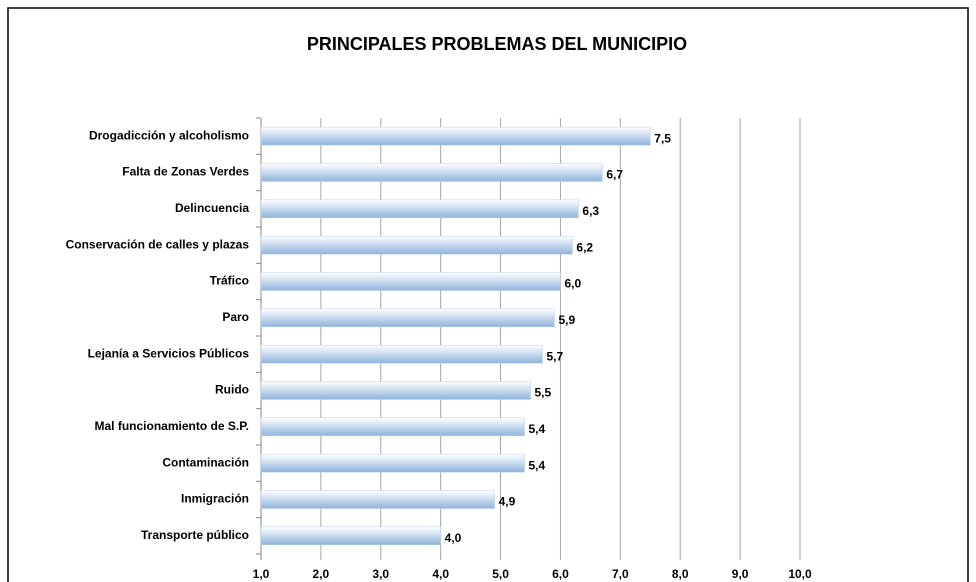  What do you see at coordinates (169, 353) in the screenshot?
I see `y-tick-label: Lejanía a Servicios Públicos` at bounding box center [169, 353].